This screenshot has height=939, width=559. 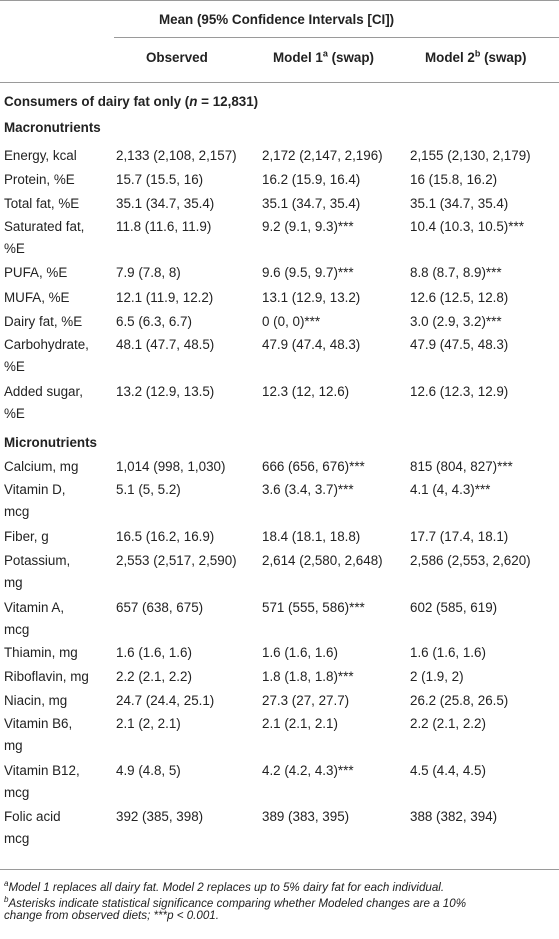 What do you see at coordinates (37, 297) in the screenshot?
I see `row-label: MUFA, %E` at bounding box center [37, 297].